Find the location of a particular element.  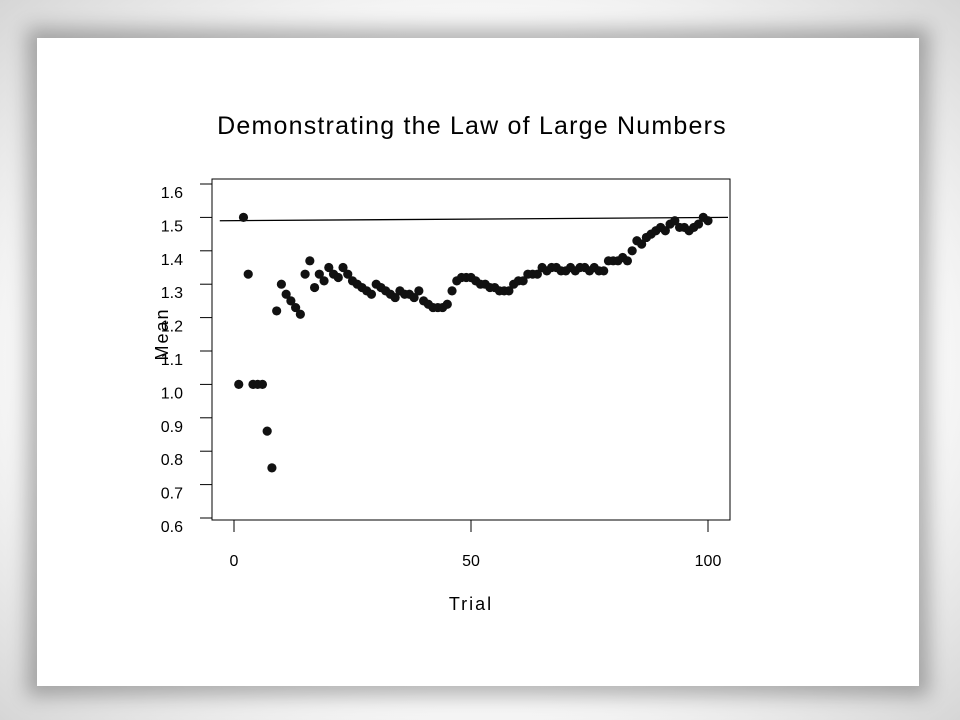

x-tick-label: 100 is located at coordinates (708, 561).